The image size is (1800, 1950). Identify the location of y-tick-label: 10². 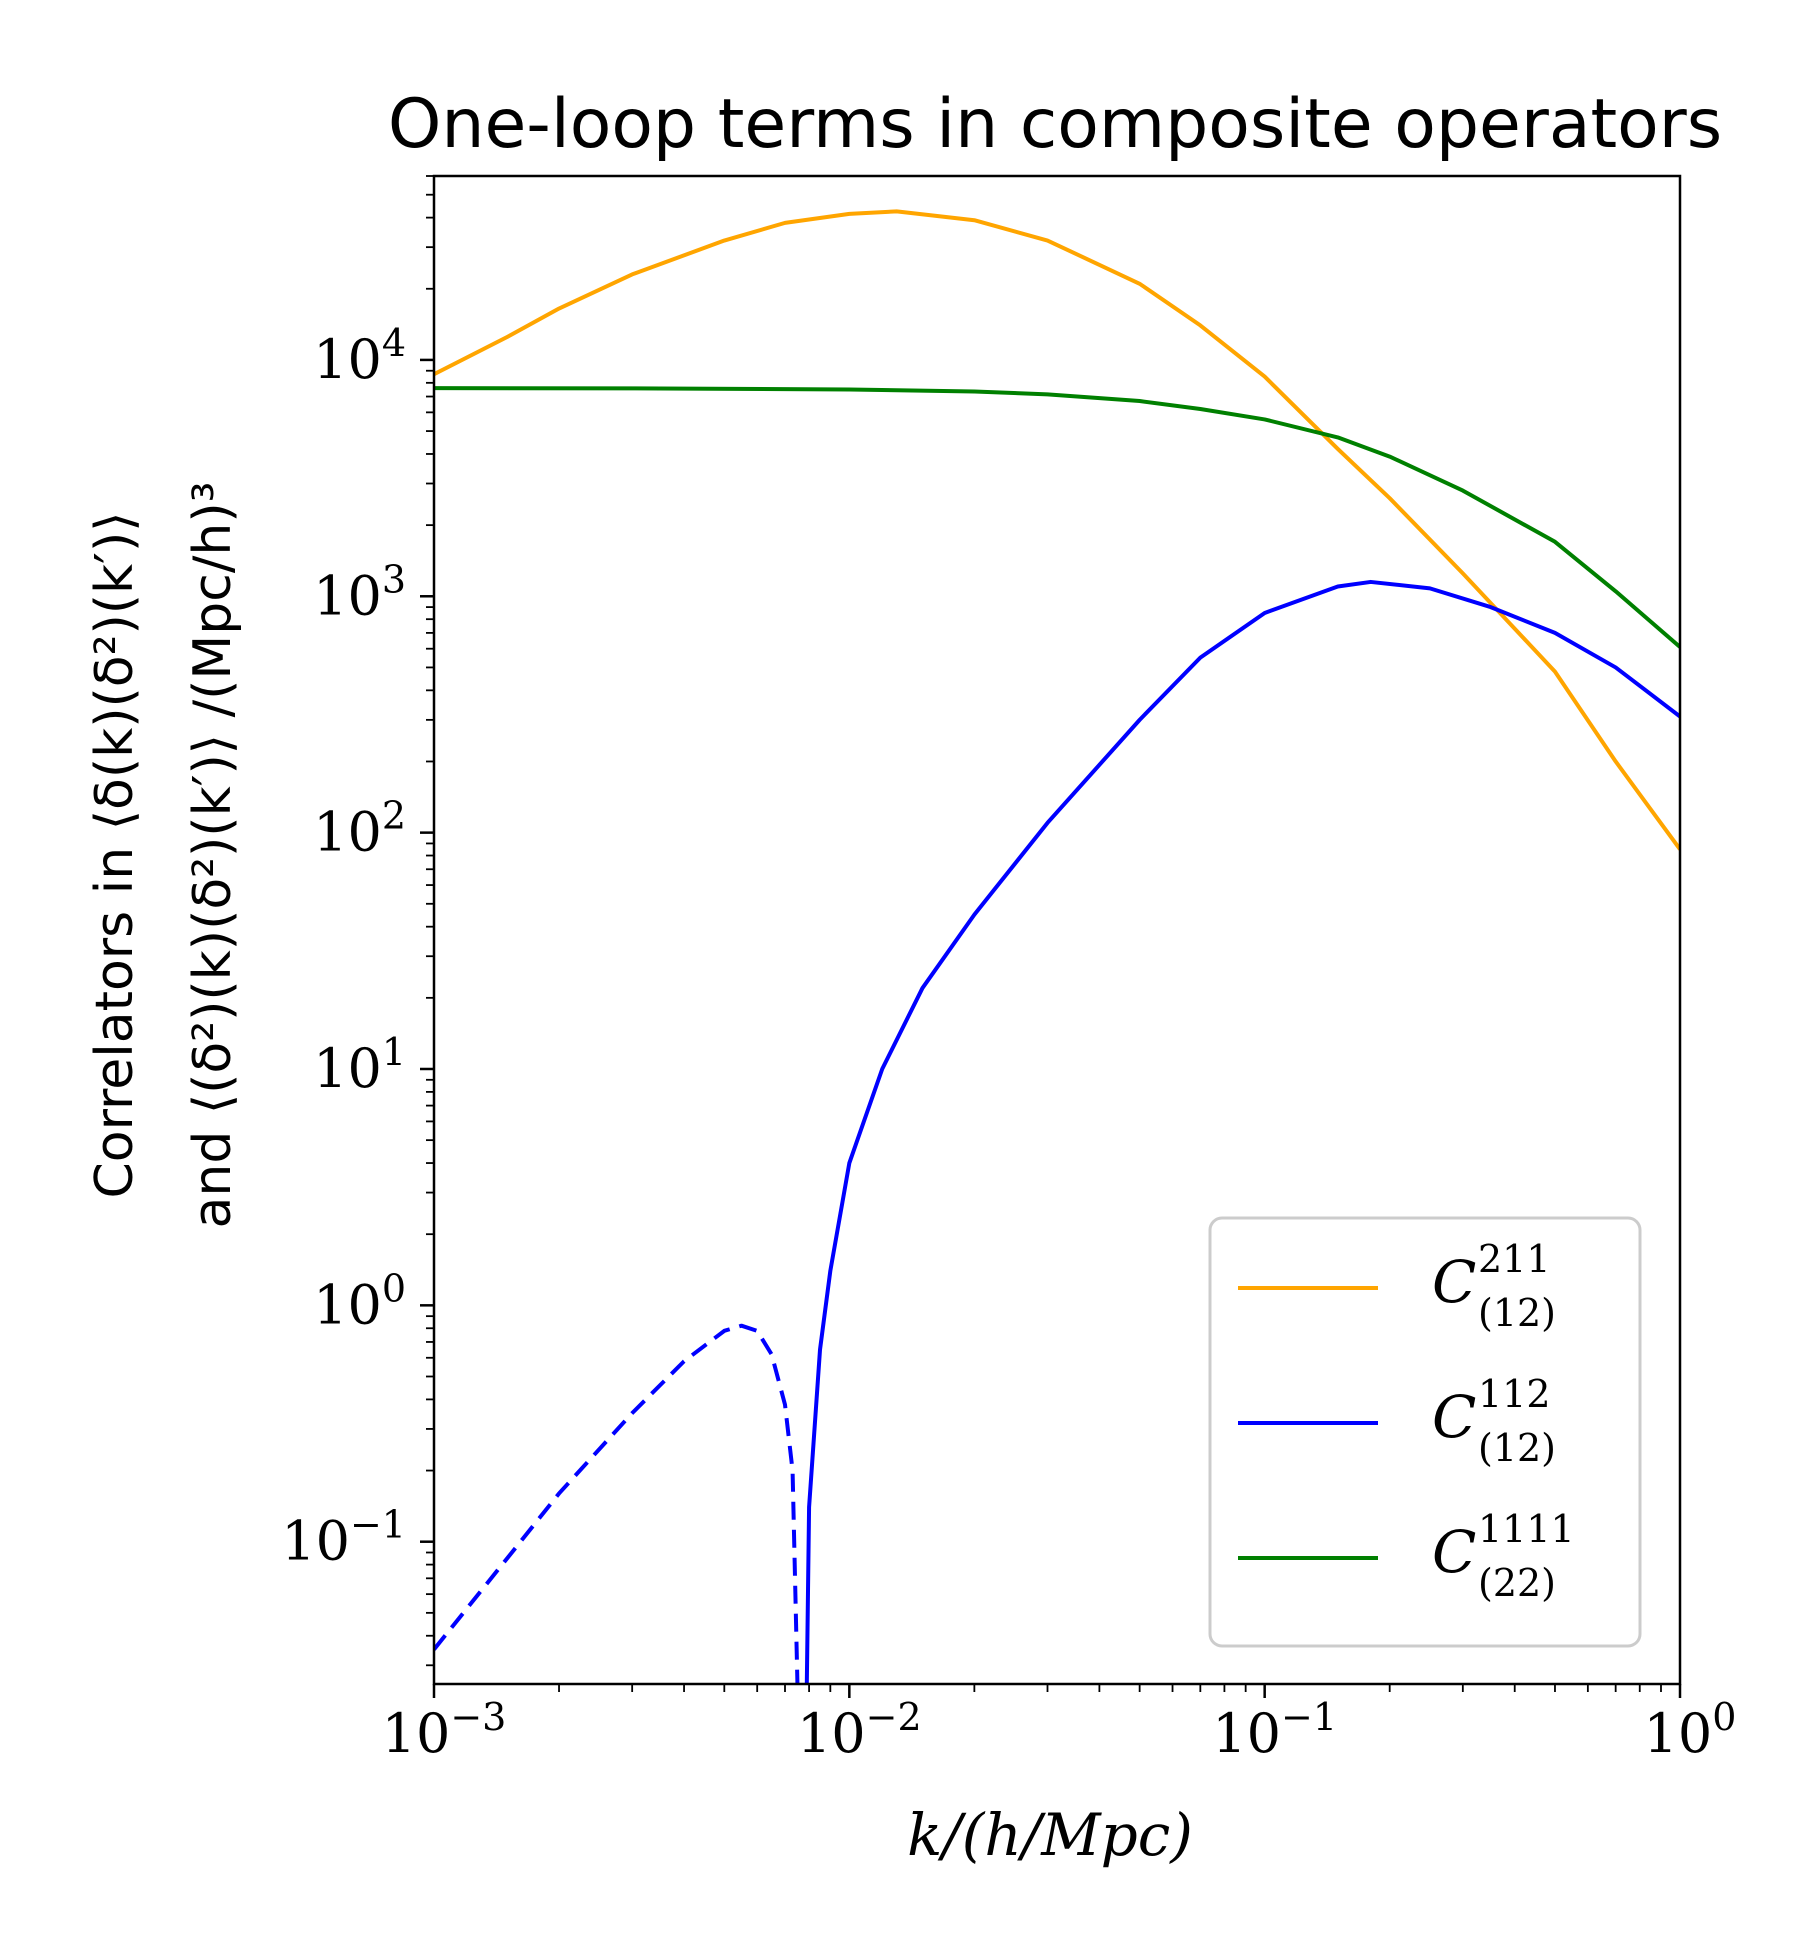
(359, 829).